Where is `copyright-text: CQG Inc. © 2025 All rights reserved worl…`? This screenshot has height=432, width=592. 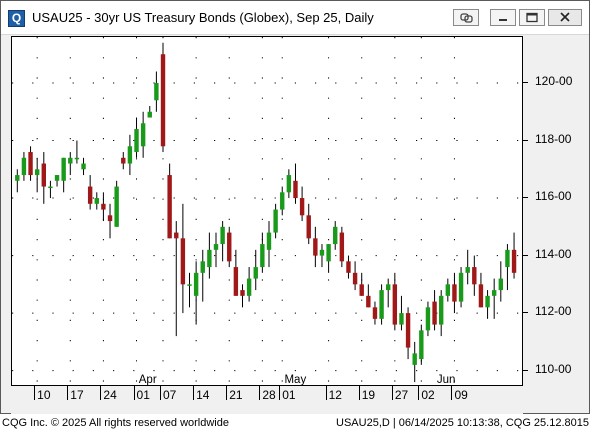 copyright-text: CQG Inc. © 2025 All rights reserved worl… is located at coordinates (115, 423).